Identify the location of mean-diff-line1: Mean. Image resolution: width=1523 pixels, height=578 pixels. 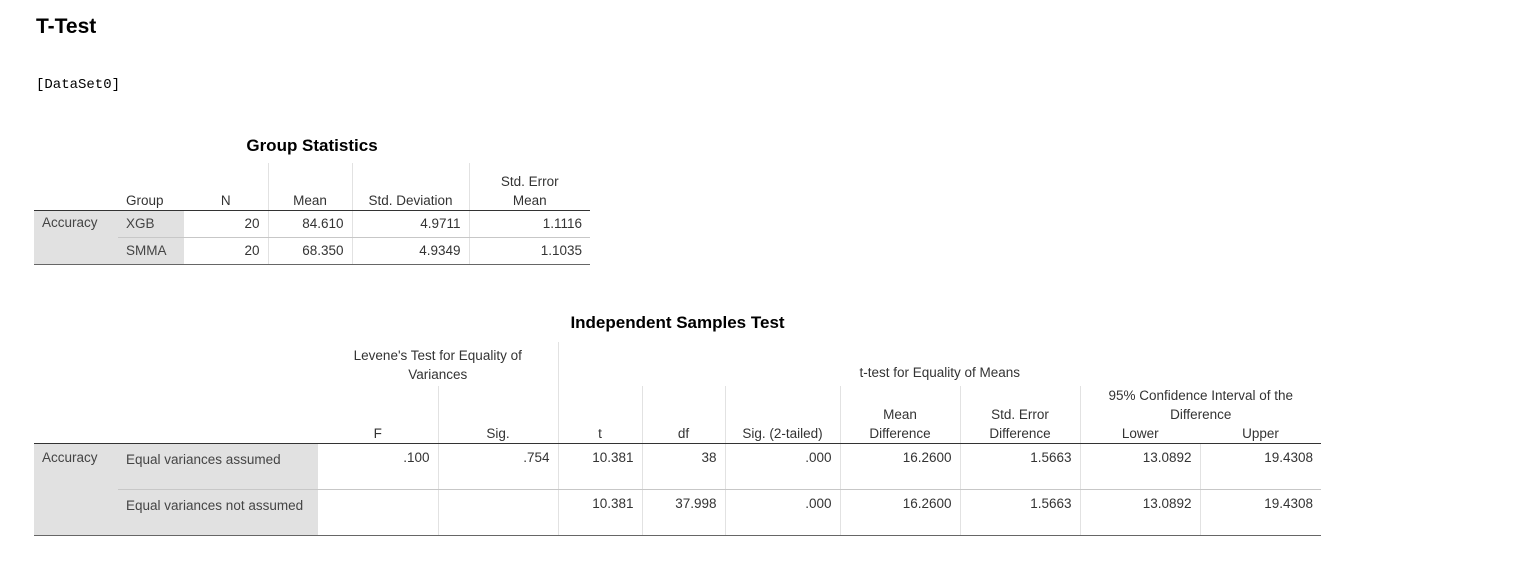
(900, 414).